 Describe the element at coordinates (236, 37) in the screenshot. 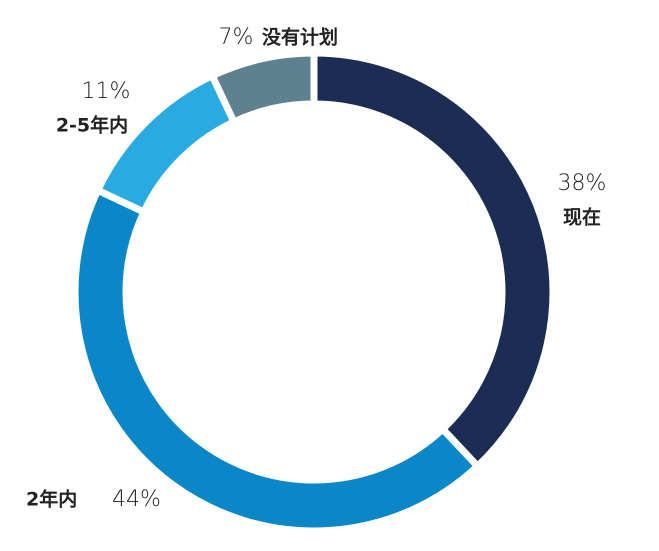

I see `value-label: 7%` at that location.